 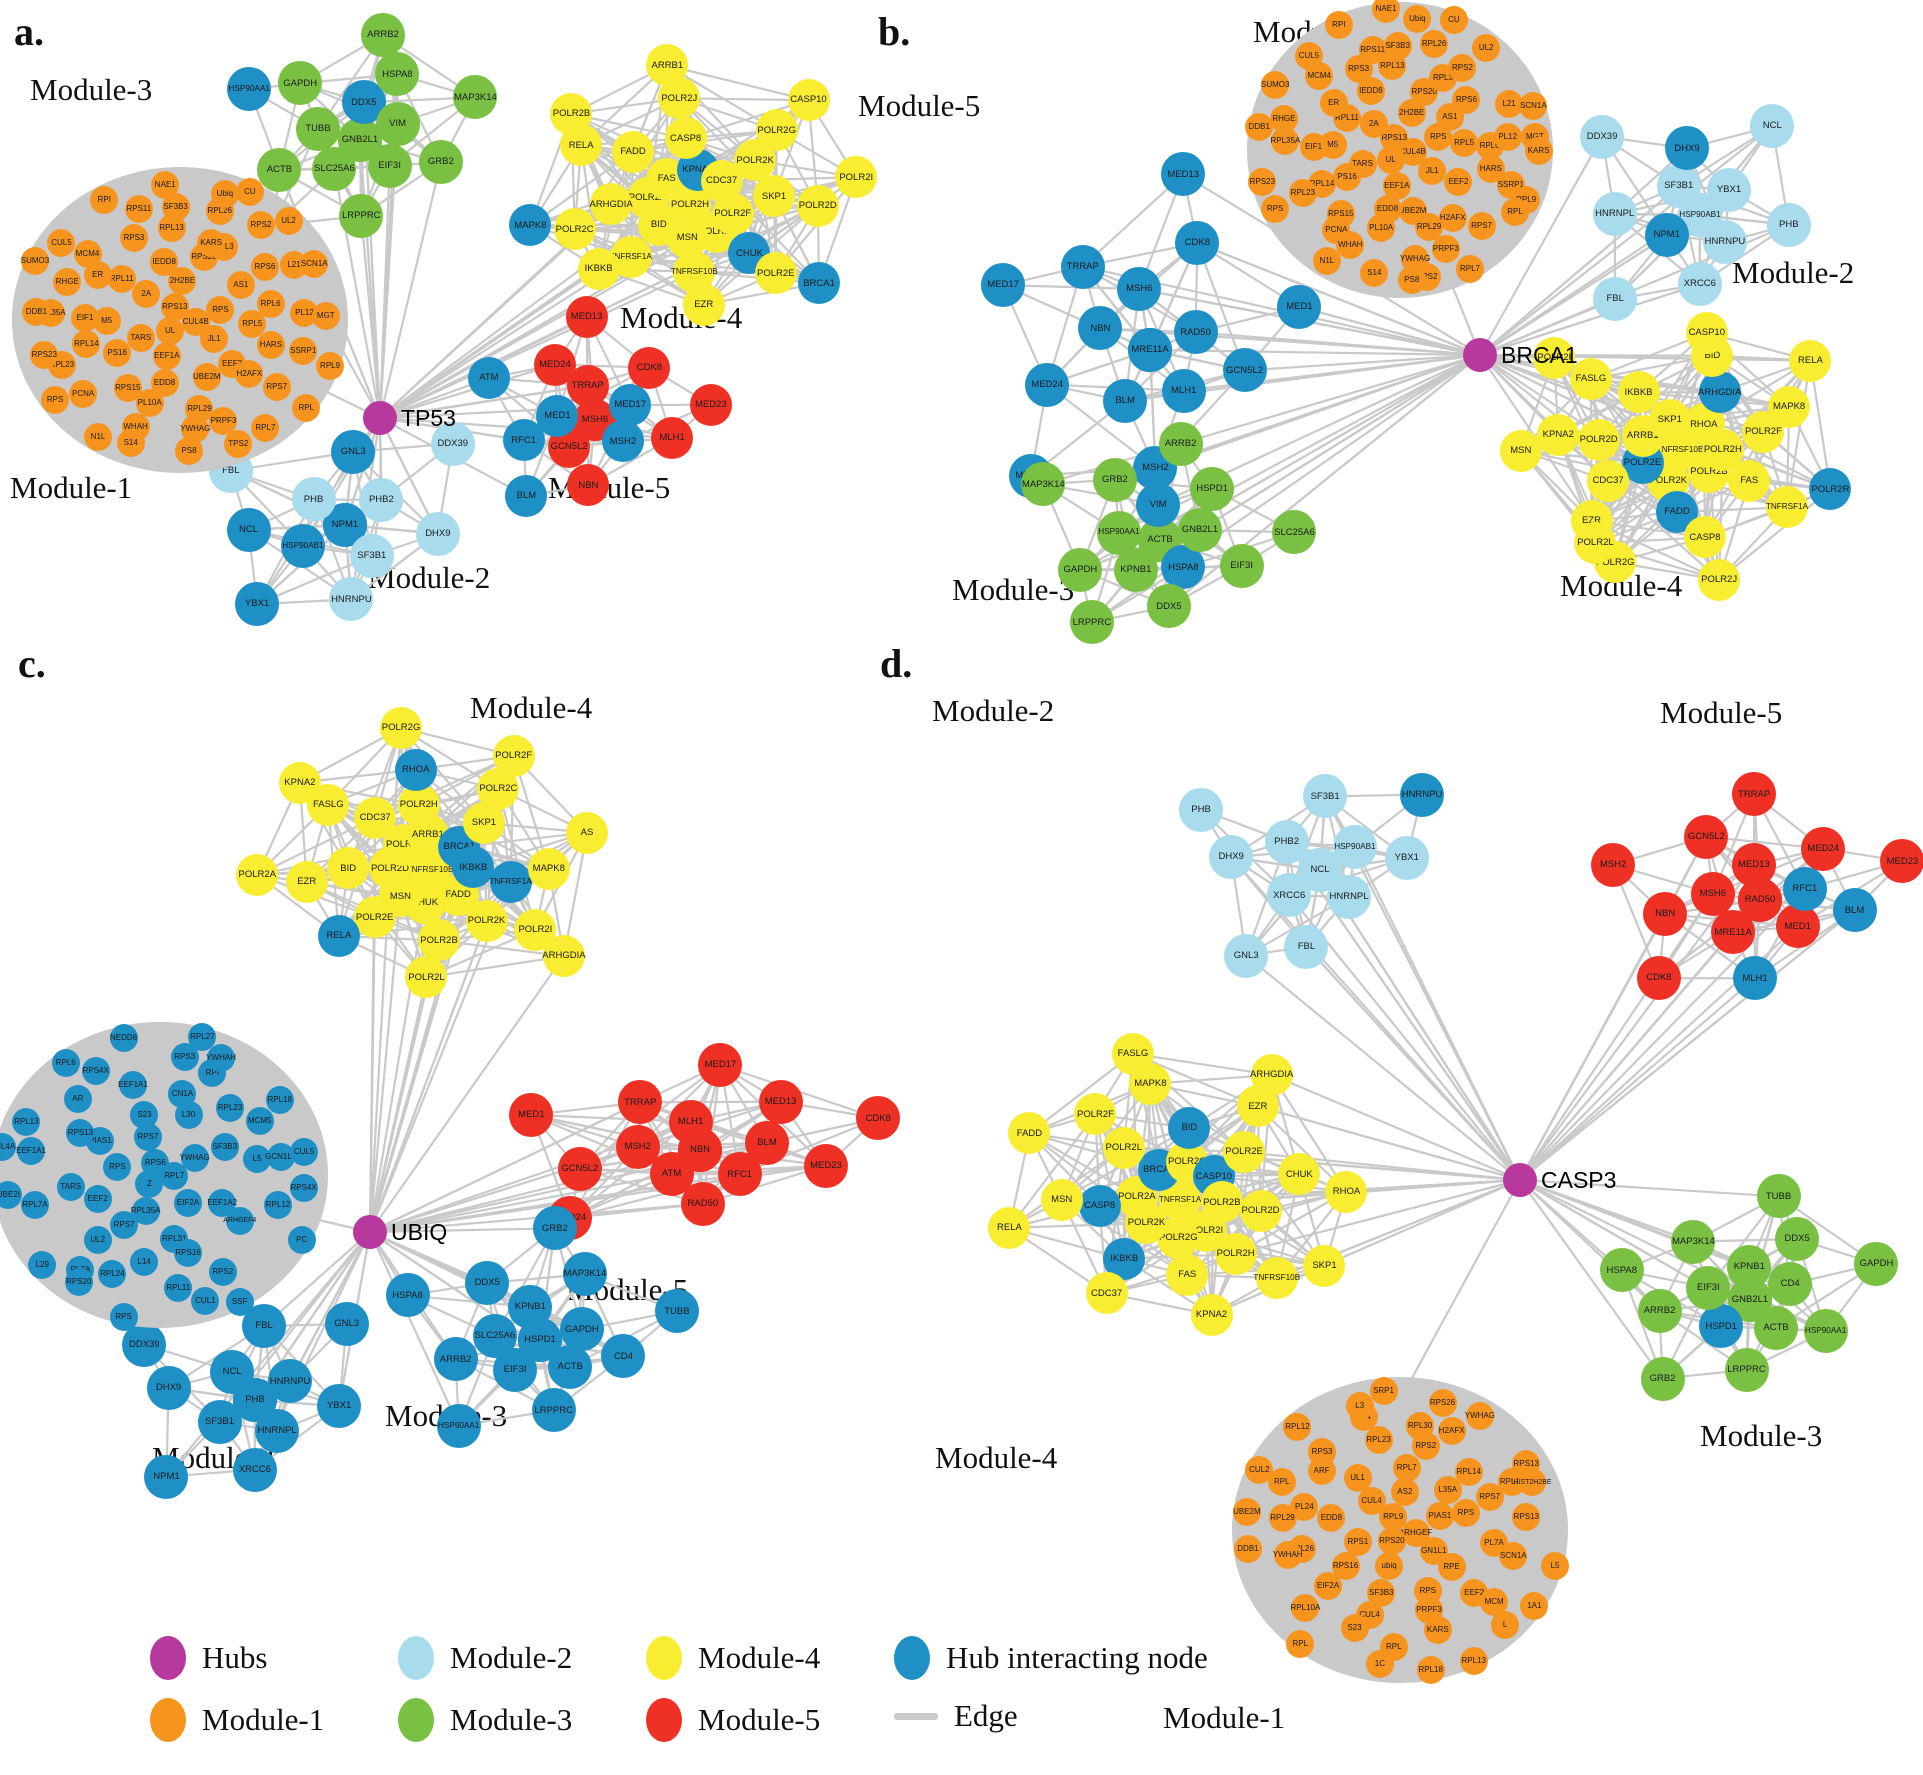 I want to click on network-node: FBL, so click(x=1306, y=946).